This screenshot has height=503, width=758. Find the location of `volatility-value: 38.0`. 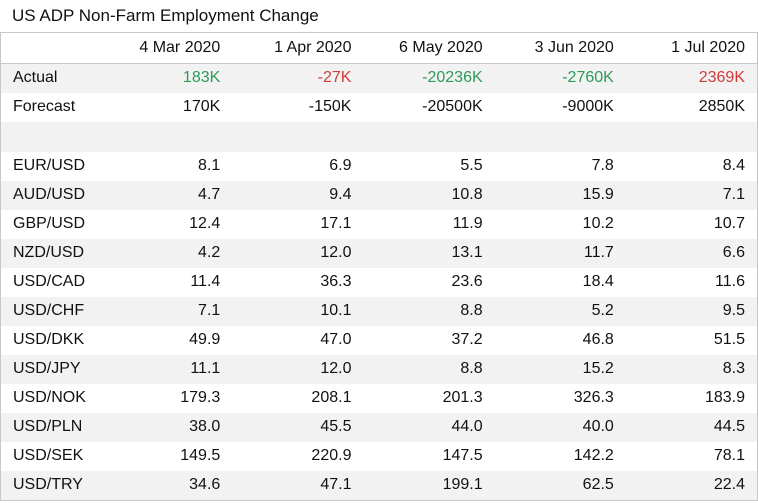

volatility-value: 38.0 is located at coordinates (167, 427).